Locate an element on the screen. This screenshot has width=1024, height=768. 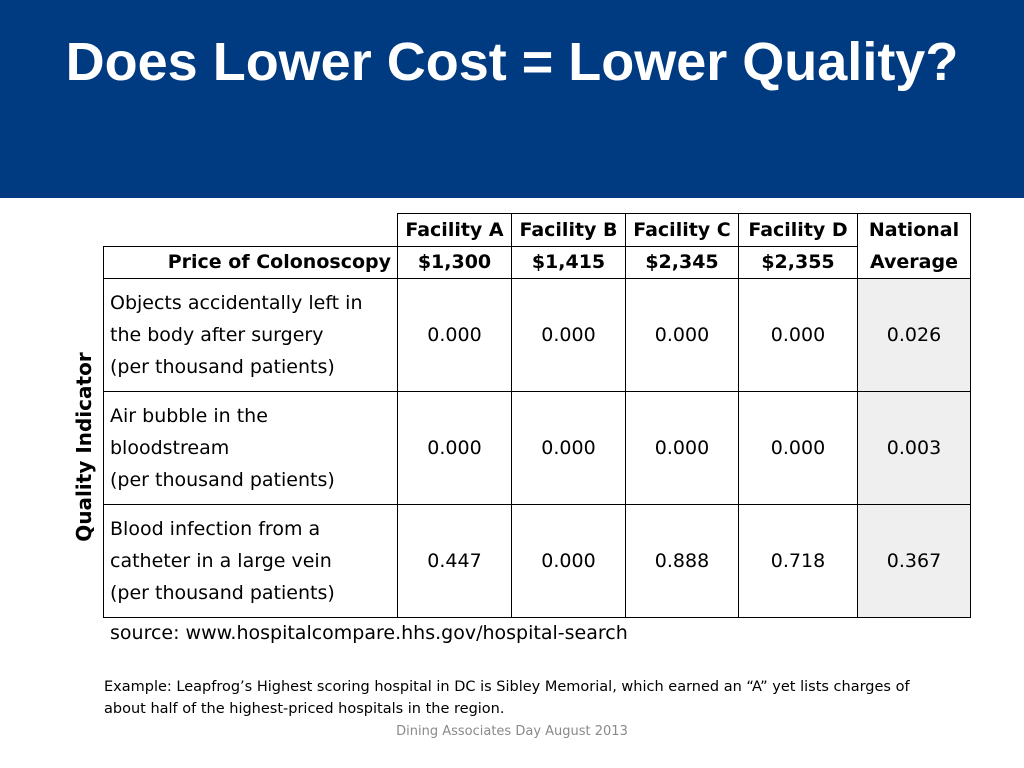
national-average-cell: 0.367 is located at coordinates (914, 561).